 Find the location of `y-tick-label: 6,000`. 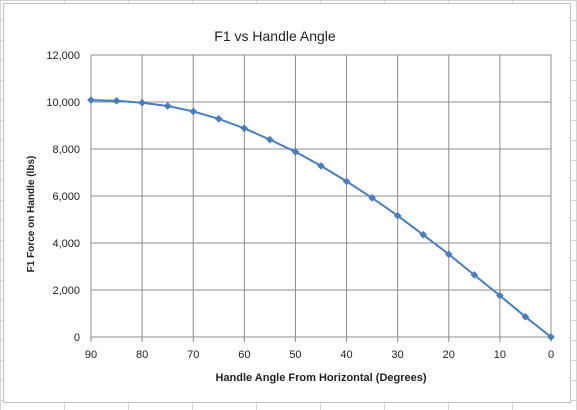

y-tick-label: 6,000 is located at coordinates (66, 197).